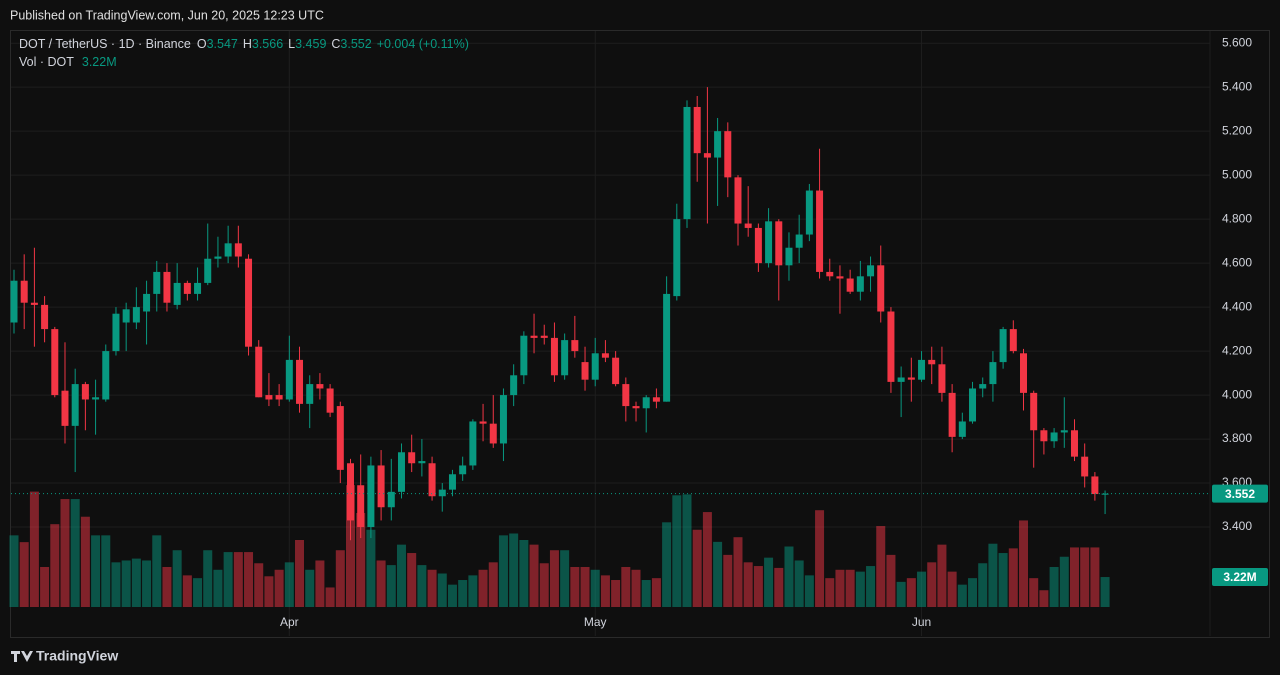  What do you see at coordinates (46, 62) in the screenshot?
I see `volume-title: Vol · DOT` at bounding box center [46, 62].